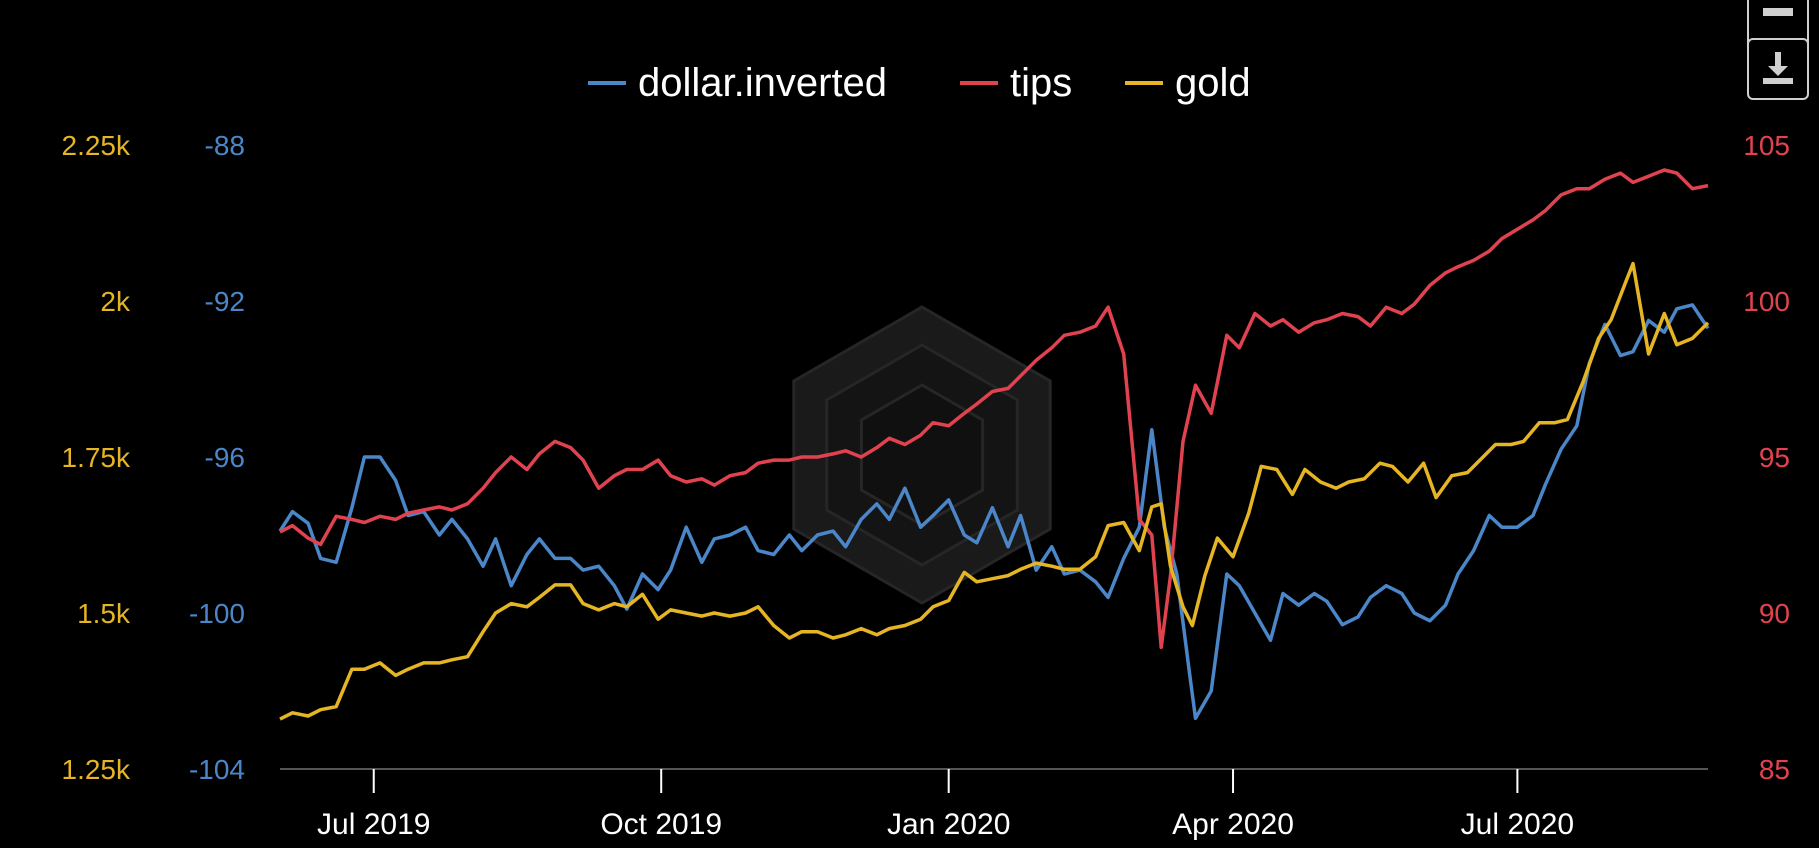 Image resolution: width=1819 pixels, height=848 pixels. Describe the element at coordinates (1774, 769) in the screenshot. I see `y-tick-label-tips: 85` at that location.